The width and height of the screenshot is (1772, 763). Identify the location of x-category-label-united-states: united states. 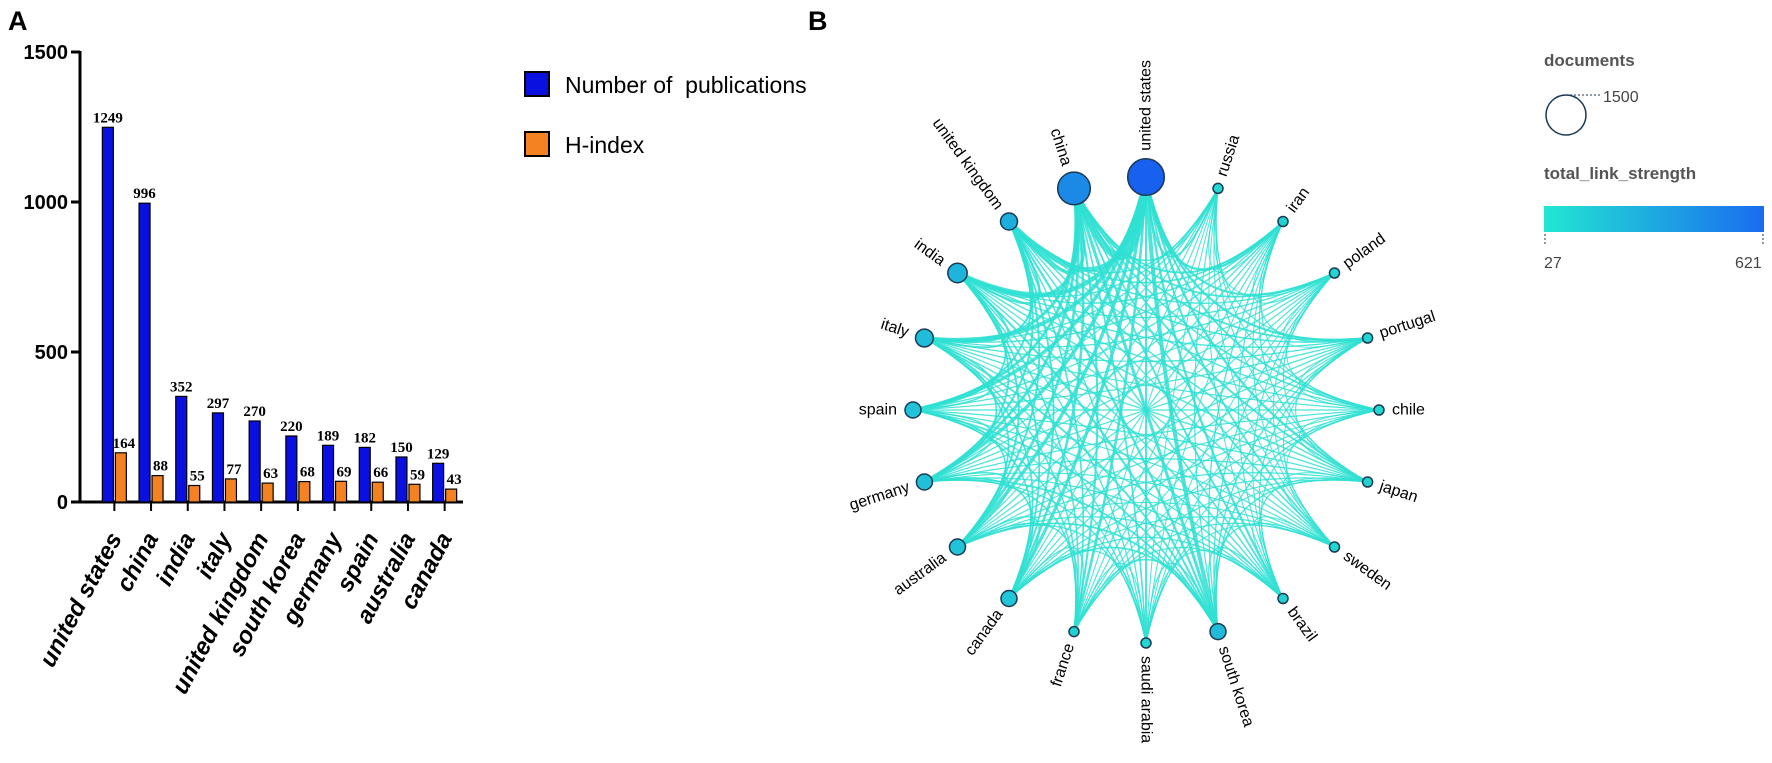
(80, 599).